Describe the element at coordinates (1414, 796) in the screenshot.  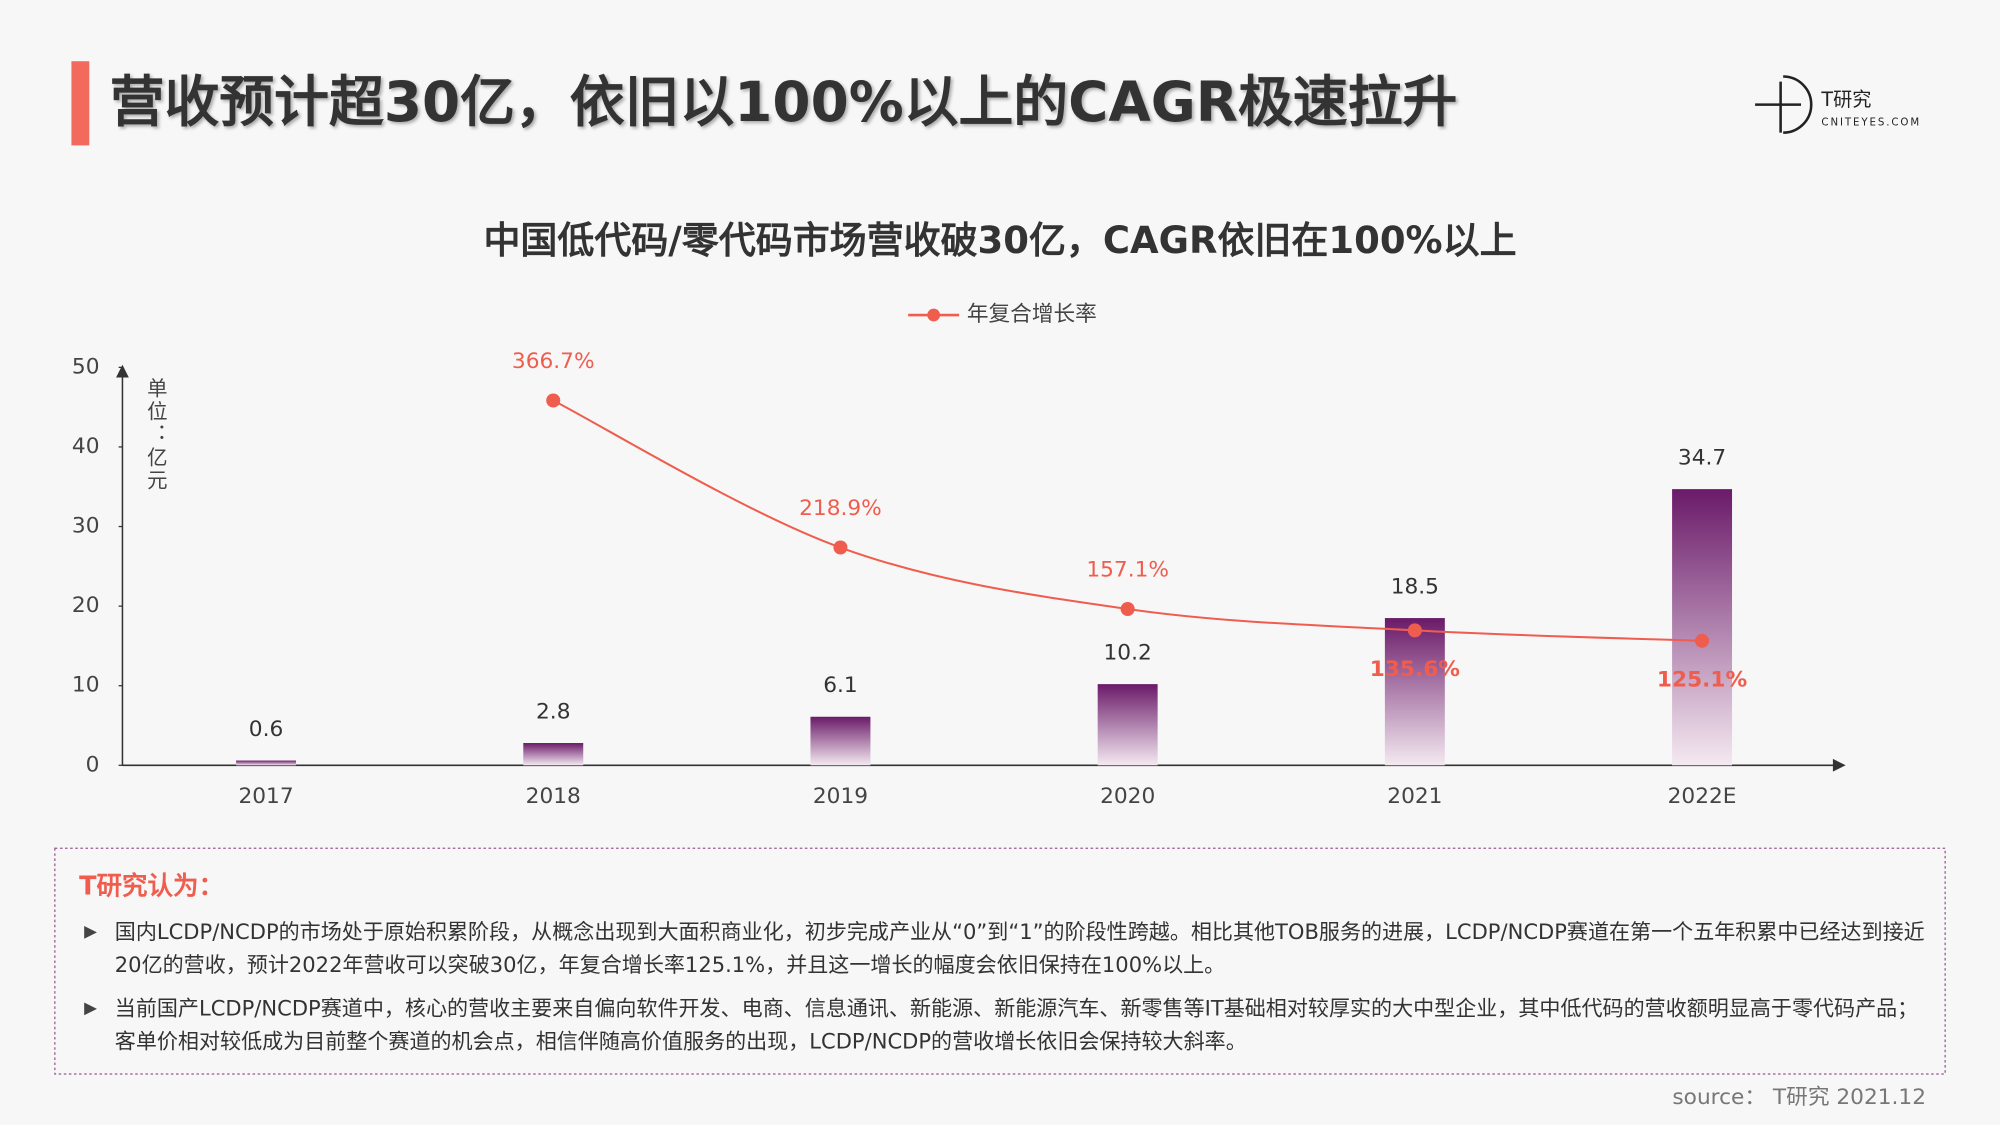
I see `x-tick-label: 2021` at that location.